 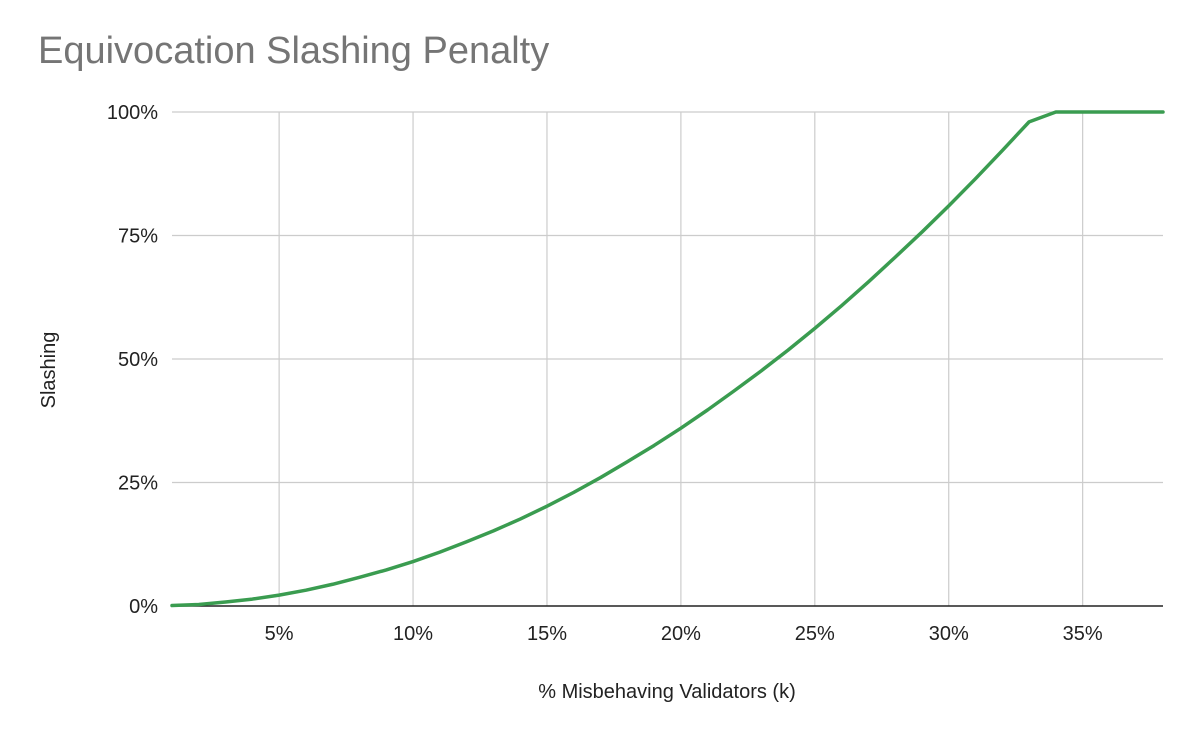 I want to click on y-tick-label: 75%, so click(x=138, y=237).